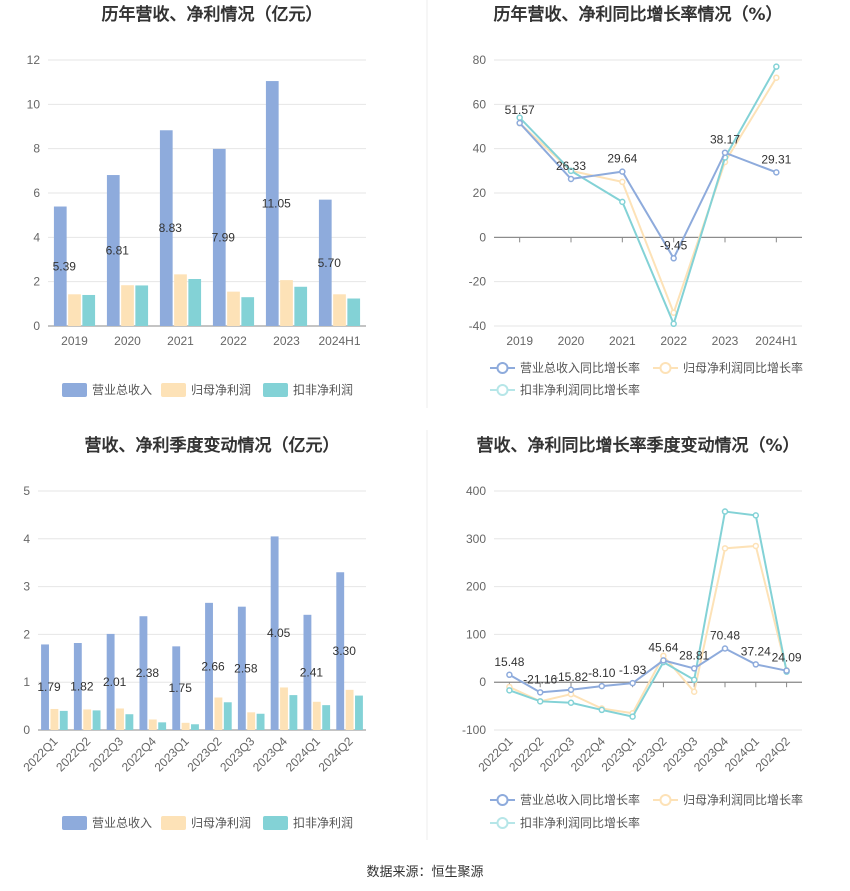 The image size is (850, 891). Describe the element at coordinates (122, 823) in the screenshot. I see `legend-label: 营业总收入` at that location.